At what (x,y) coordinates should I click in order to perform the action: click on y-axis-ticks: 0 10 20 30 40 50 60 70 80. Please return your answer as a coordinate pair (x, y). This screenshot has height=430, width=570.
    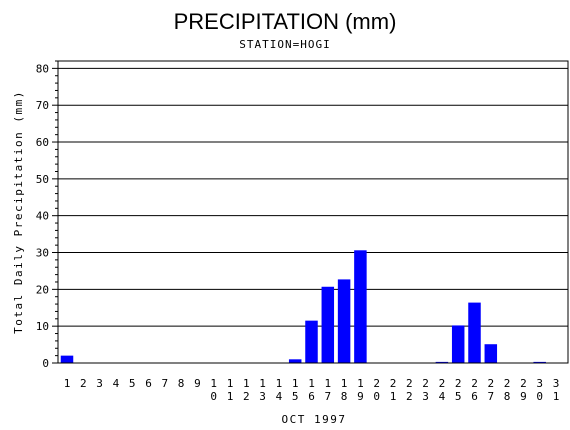
    Looking at the image, I should click on (47, 215).